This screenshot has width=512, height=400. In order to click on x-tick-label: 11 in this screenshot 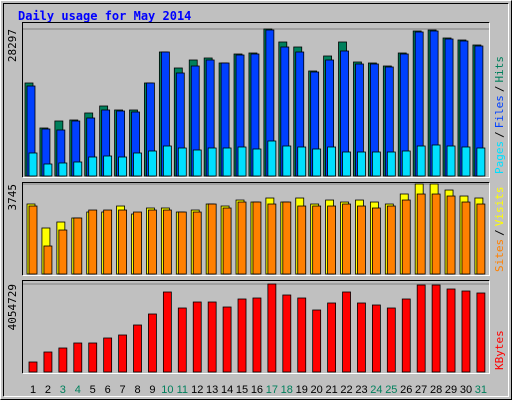, I will do `click(182, 390)`.